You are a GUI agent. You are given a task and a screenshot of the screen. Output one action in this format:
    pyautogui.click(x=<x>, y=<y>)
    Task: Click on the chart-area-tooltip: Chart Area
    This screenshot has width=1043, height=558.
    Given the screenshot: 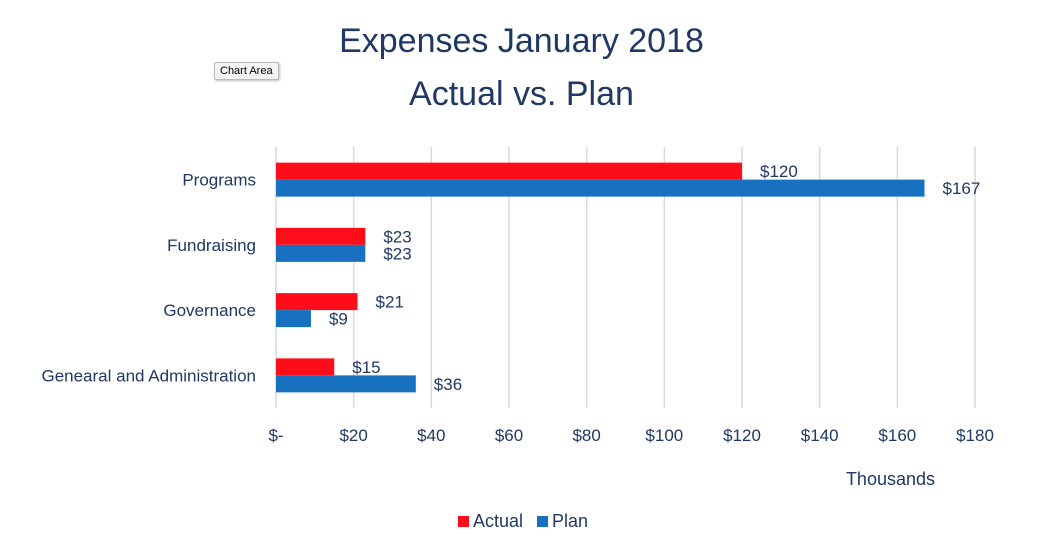 What is the action you would take?
    pyautogui.click(x=246, y=71)
    